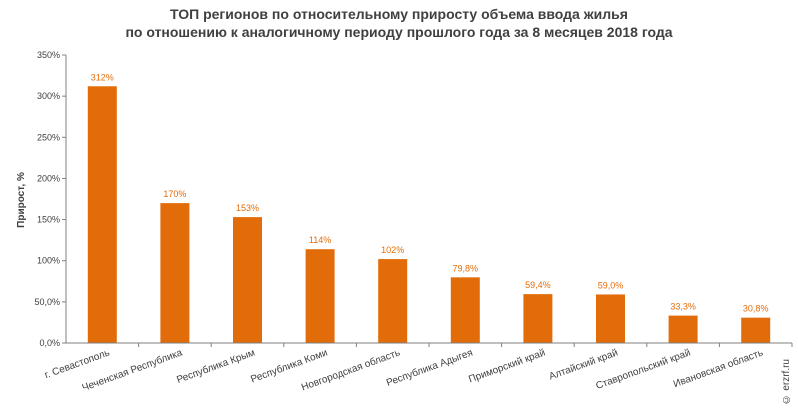 The image size is (798, 412). What do you see at coordinates (174, 194) in the screenshot?
I see `data-label: 170%` at bounding box center [174, 194].